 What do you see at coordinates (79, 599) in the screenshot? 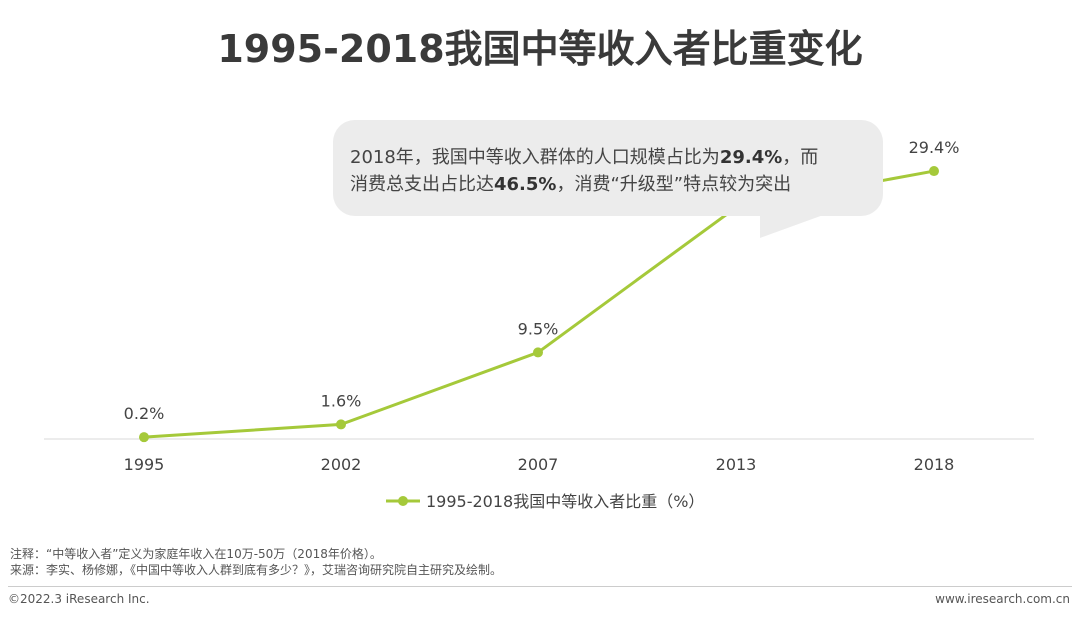
I see `copyright-text: ©2022.3 iResearch Inc.` at bounding box center [79, 599].